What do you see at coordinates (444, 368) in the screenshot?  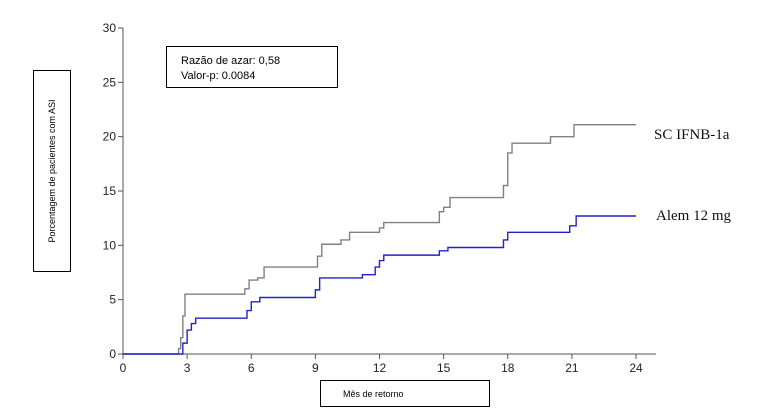 I see `x-tick-label: 15` at bounding box center [444, 368].